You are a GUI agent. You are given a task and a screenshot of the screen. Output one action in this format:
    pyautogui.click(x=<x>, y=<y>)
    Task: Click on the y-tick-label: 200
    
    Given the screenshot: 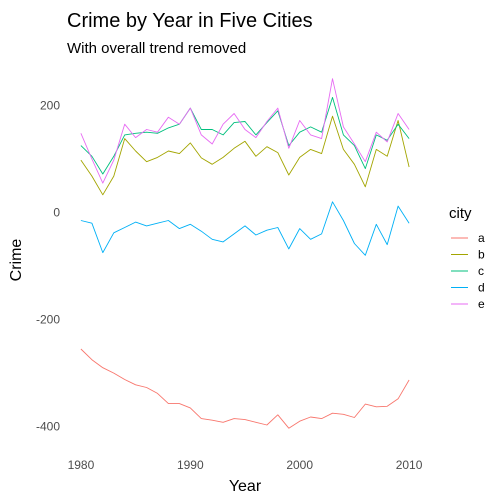 What is the action you would take?
    pyautogui.click(x=50, y=105)
    